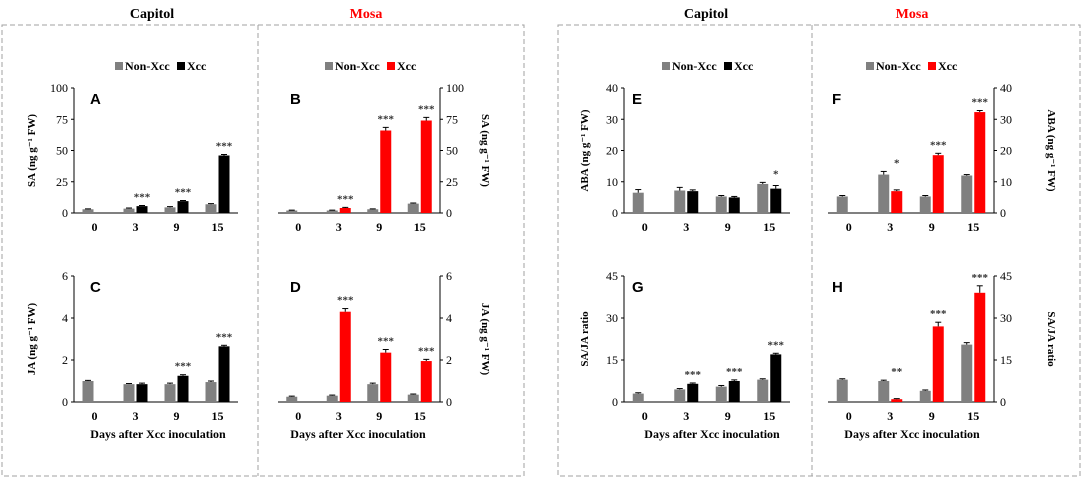 The image size is (1084, 481). Describe the element at coordinates (1006, 88) in the screenshot. I see `y-tick-label: 40` at that location.